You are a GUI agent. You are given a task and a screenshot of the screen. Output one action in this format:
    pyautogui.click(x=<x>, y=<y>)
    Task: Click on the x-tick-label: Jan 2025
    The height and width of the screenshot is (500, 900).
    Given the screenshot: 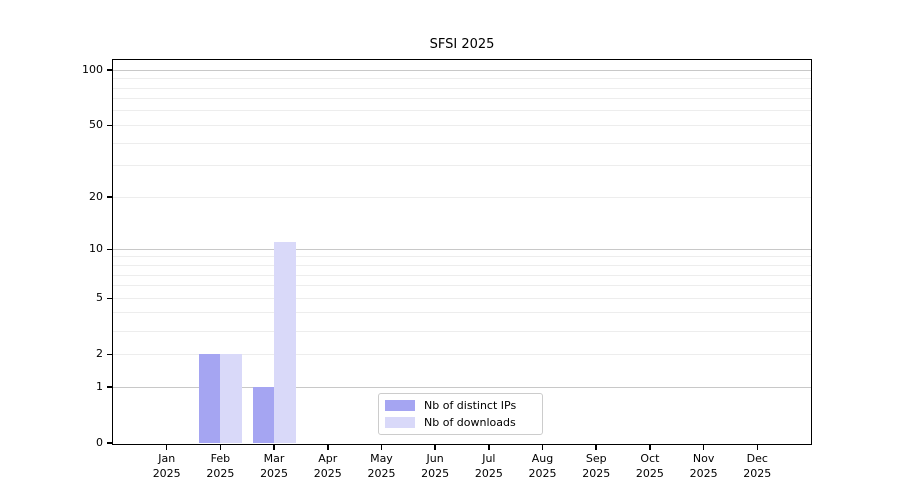 What is the action you would take?
    pyautogui.click(x=167, y=466)
    